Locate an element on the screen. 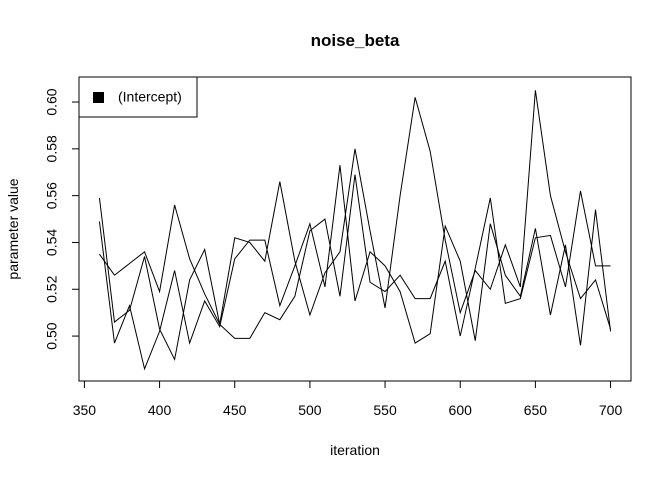 The height and width of the screenshot is (480, 672). x-tick-label: 500 is located at coordinates (310, 410).